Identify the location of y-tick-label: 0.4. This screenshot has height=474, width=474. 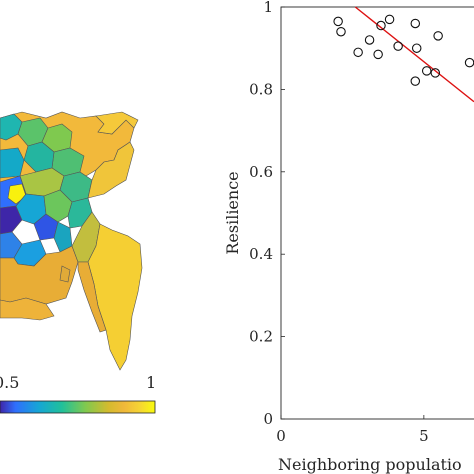
(261, 254).